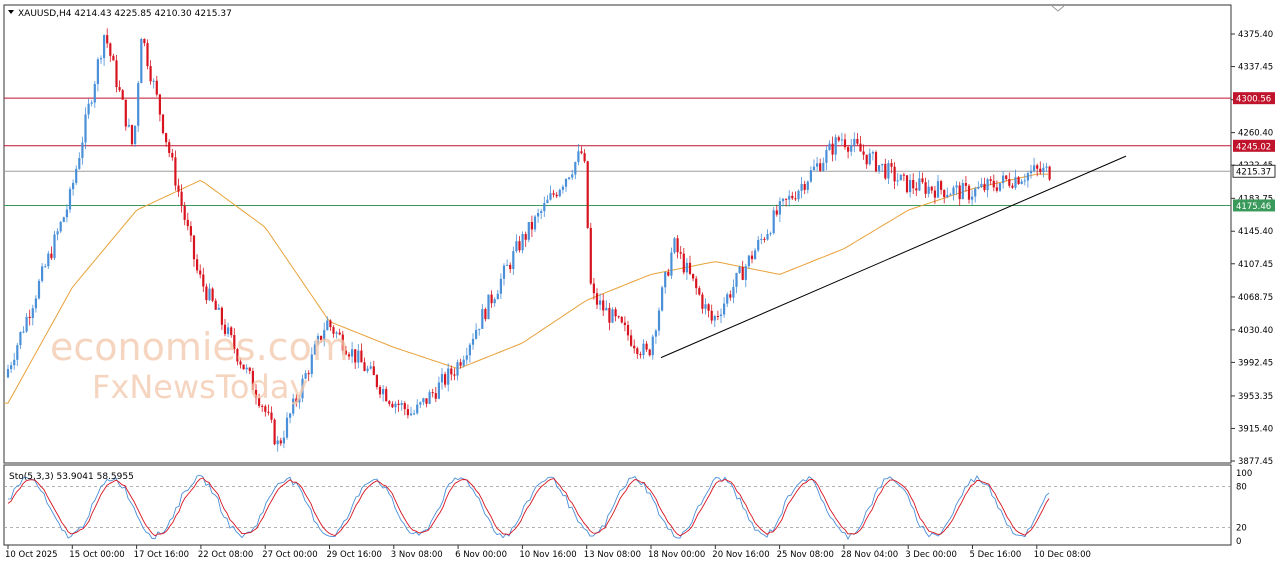  Describe the element at coordinates (612, 555) in the screenshot. I see `x-tick-label: 13 Nov 08:00` at that location.